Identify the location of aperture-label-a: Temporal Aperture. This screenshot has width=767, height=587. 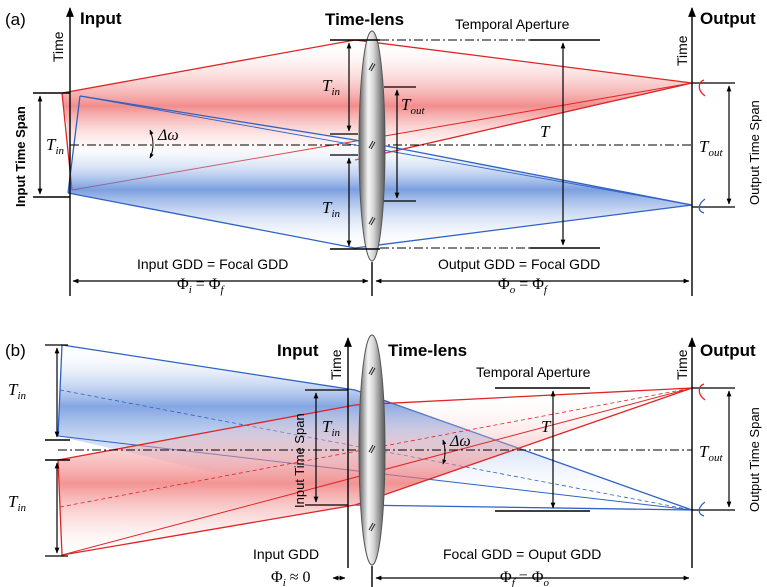
(512, 24).